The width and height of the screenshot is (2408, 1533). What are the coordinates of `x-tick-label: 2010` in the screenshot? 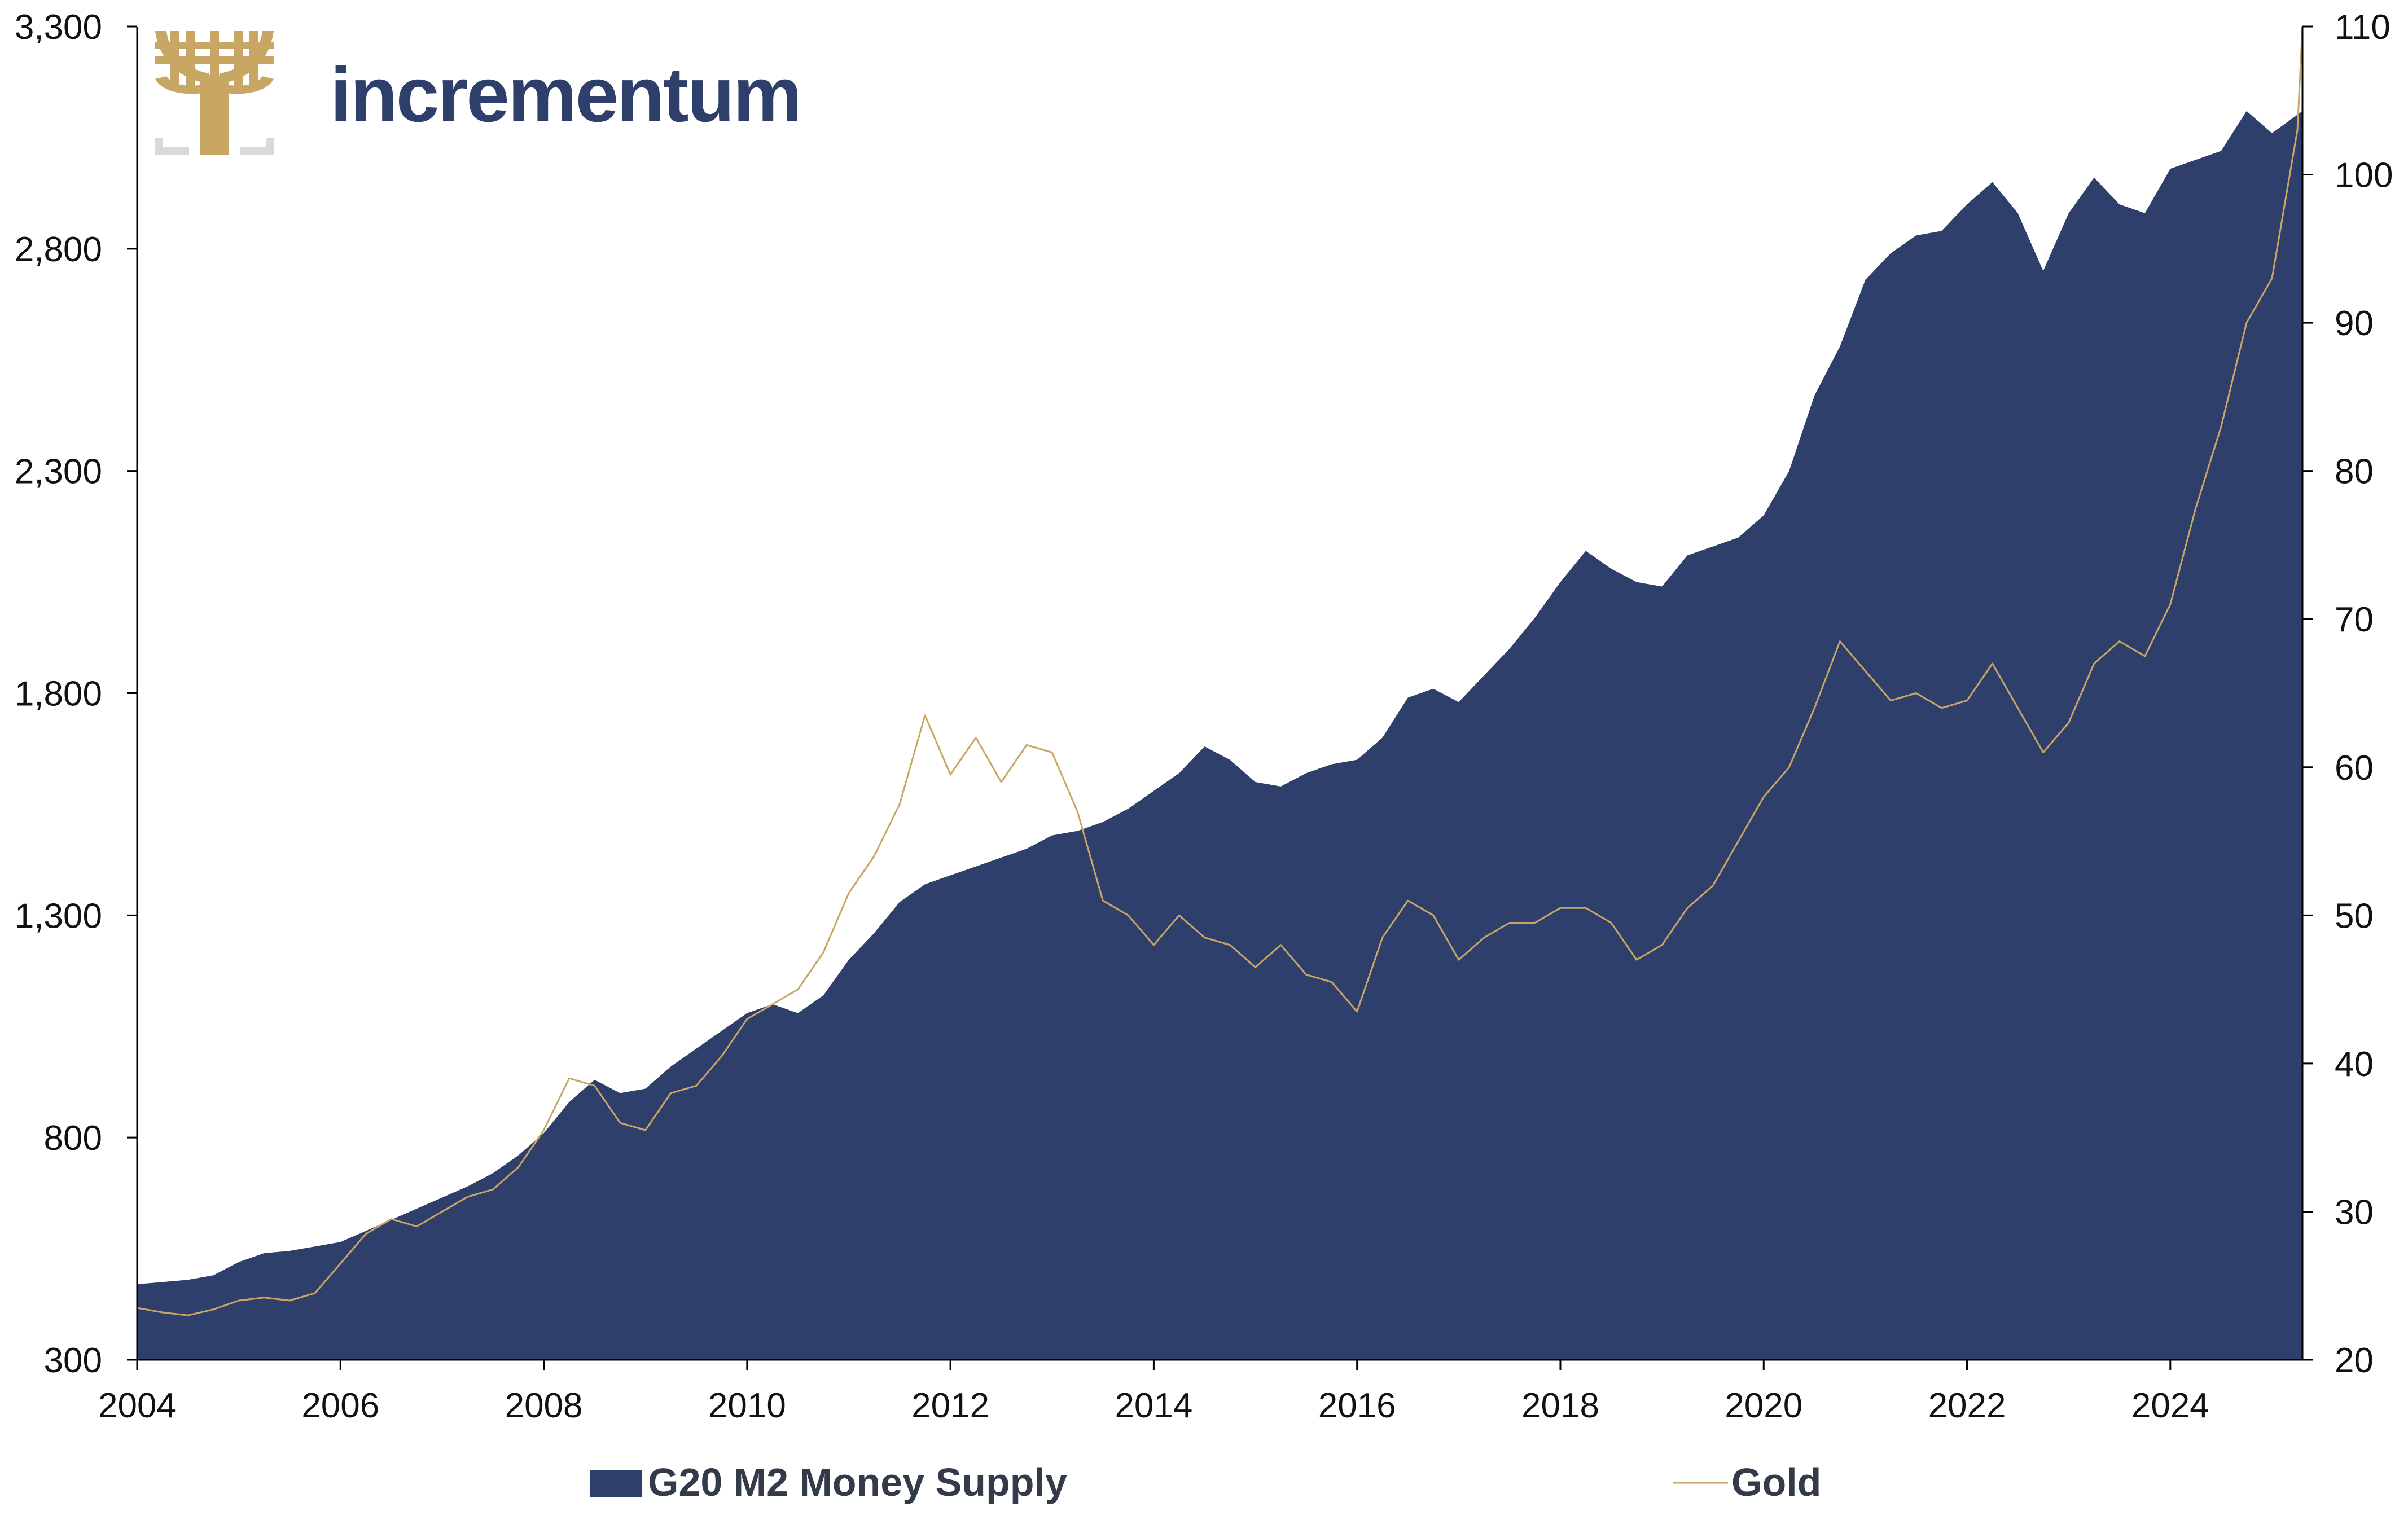 It's located at (747, 1405).